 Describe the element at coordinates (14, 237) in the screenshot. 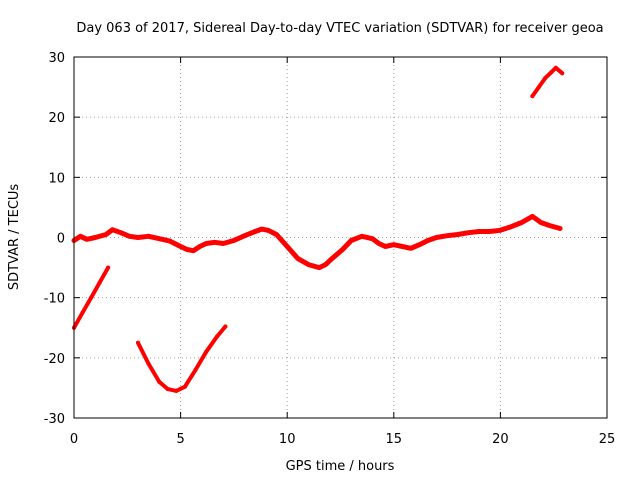

I see `y-axis-label: SDTVAR / TECUs` at that location.